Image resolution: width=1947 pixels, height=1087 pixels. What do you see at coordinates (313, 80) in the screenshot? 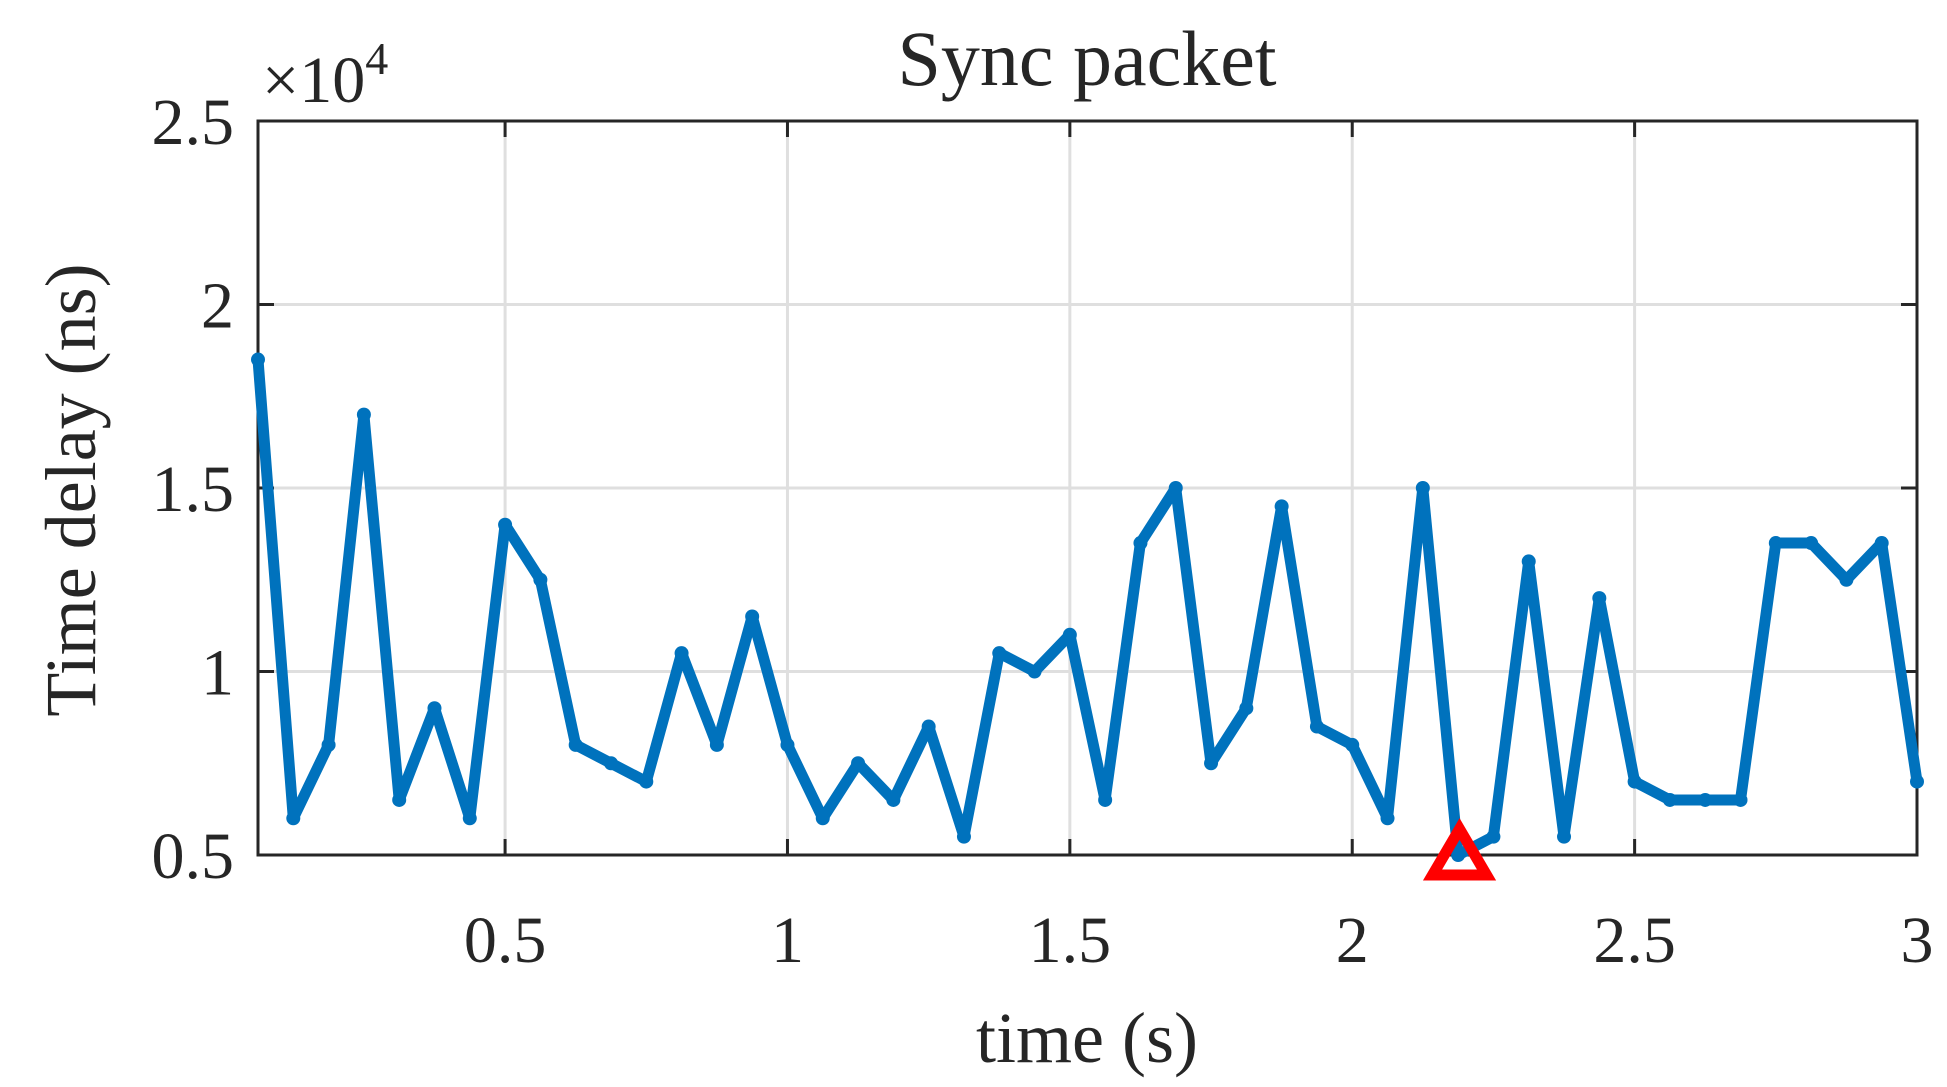
I see `y-exponent-base: ×10` at bounding box center [313, 80].